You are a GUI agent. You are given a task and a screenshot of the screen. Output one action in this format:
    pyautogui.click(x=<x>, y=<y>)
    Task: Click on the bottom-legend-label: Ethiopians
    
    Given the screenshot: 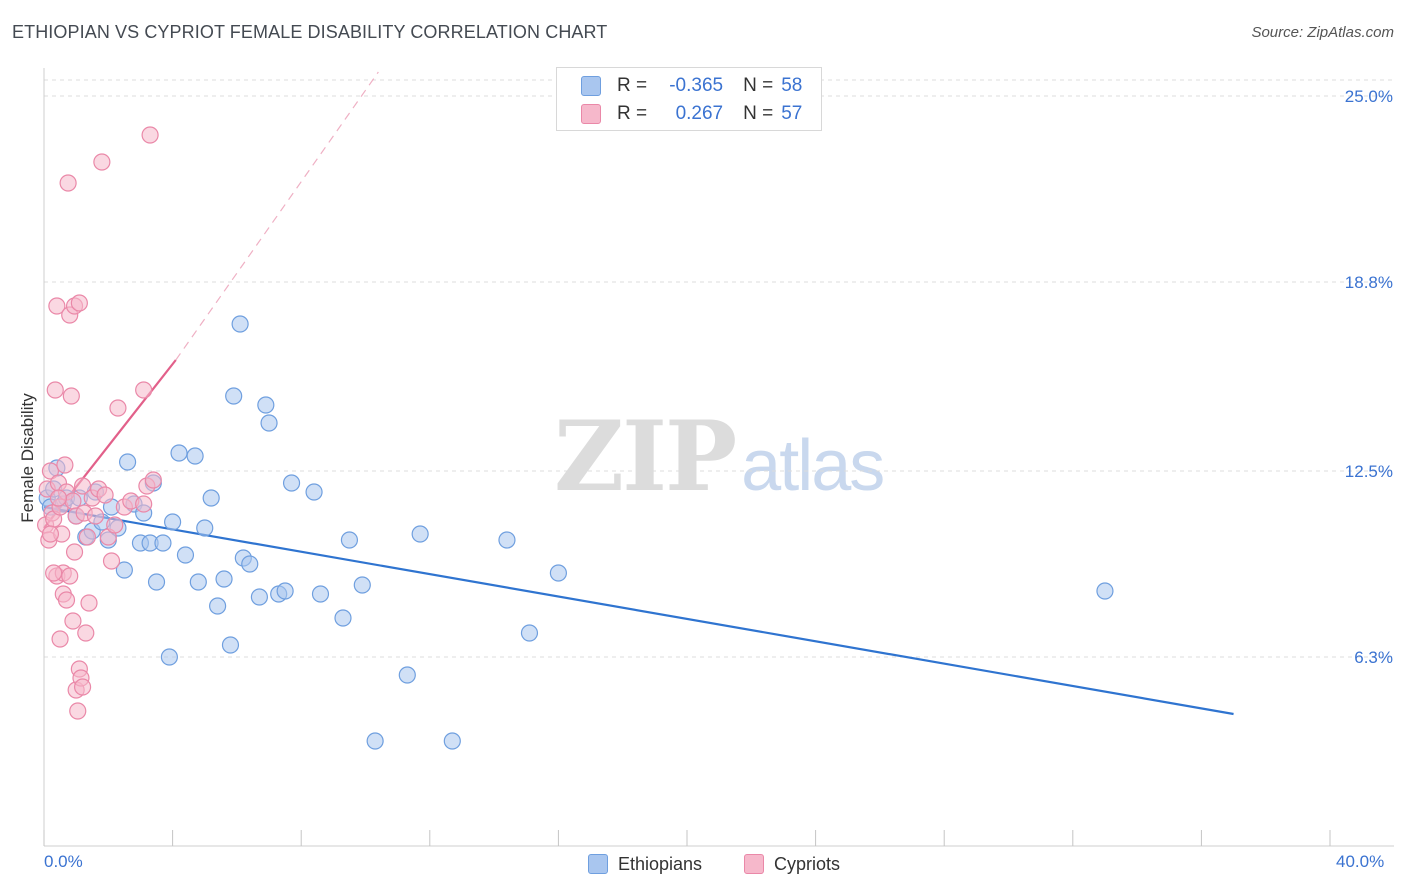 What is the action you would take?
    pyautogui.click(x=660, y=863)
    